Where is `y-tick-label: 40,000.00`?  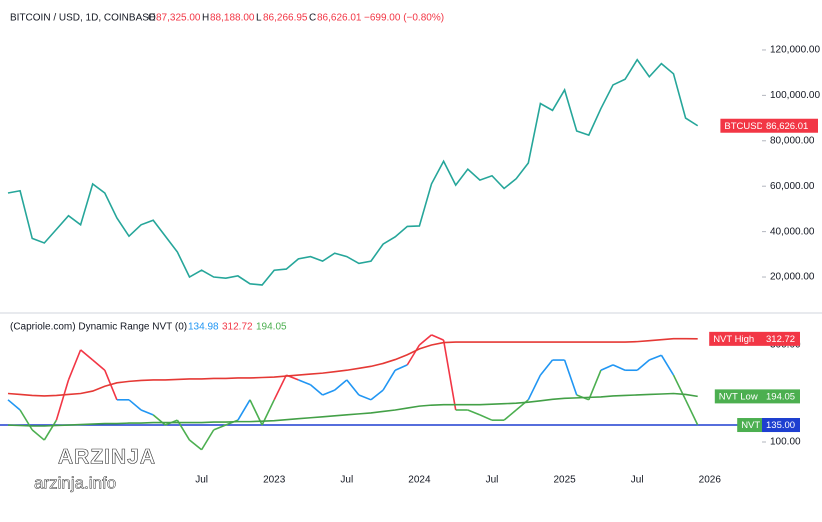 y-tick-label: 40,000.00 is located at coordinates (792, 231).